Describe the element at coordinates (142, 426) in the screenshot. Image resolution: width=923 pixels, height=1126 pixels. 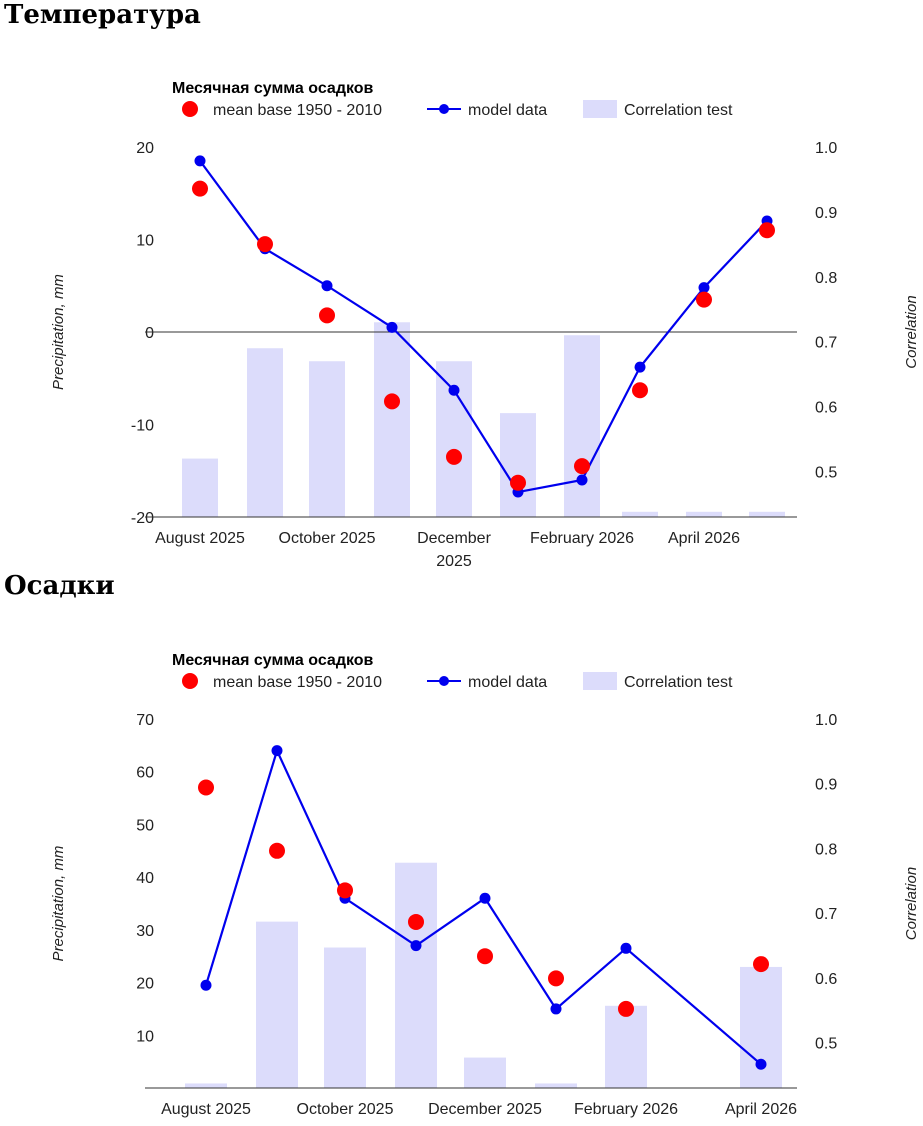
I see `y-tick-label: -10` at that location.